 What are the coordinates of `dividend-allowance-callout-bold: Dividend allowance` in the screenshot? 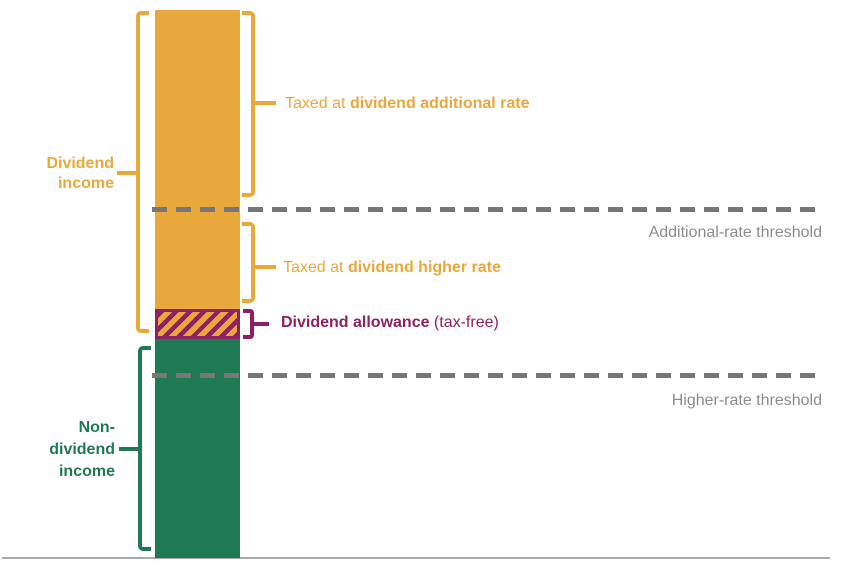 It's located at (355, 322).